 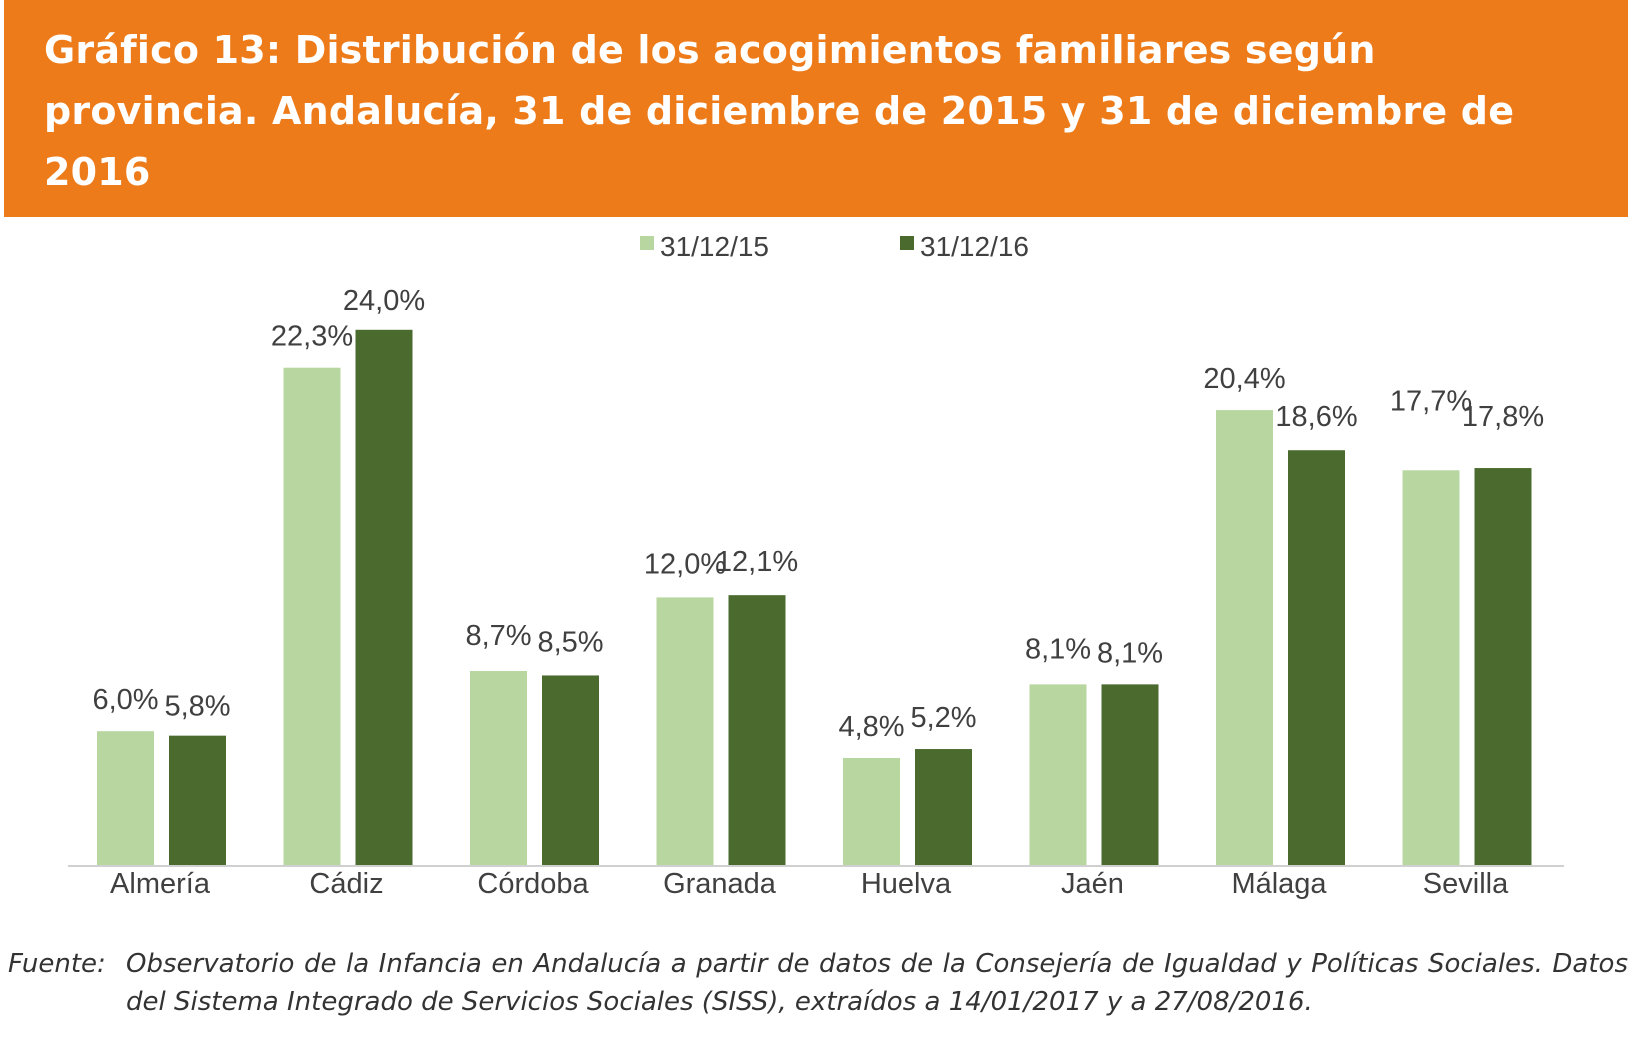 What do you see at coordinates (160, 884) in the screenshot?
I see `x-tick-label: Almería` at bounding box center [160, 884].